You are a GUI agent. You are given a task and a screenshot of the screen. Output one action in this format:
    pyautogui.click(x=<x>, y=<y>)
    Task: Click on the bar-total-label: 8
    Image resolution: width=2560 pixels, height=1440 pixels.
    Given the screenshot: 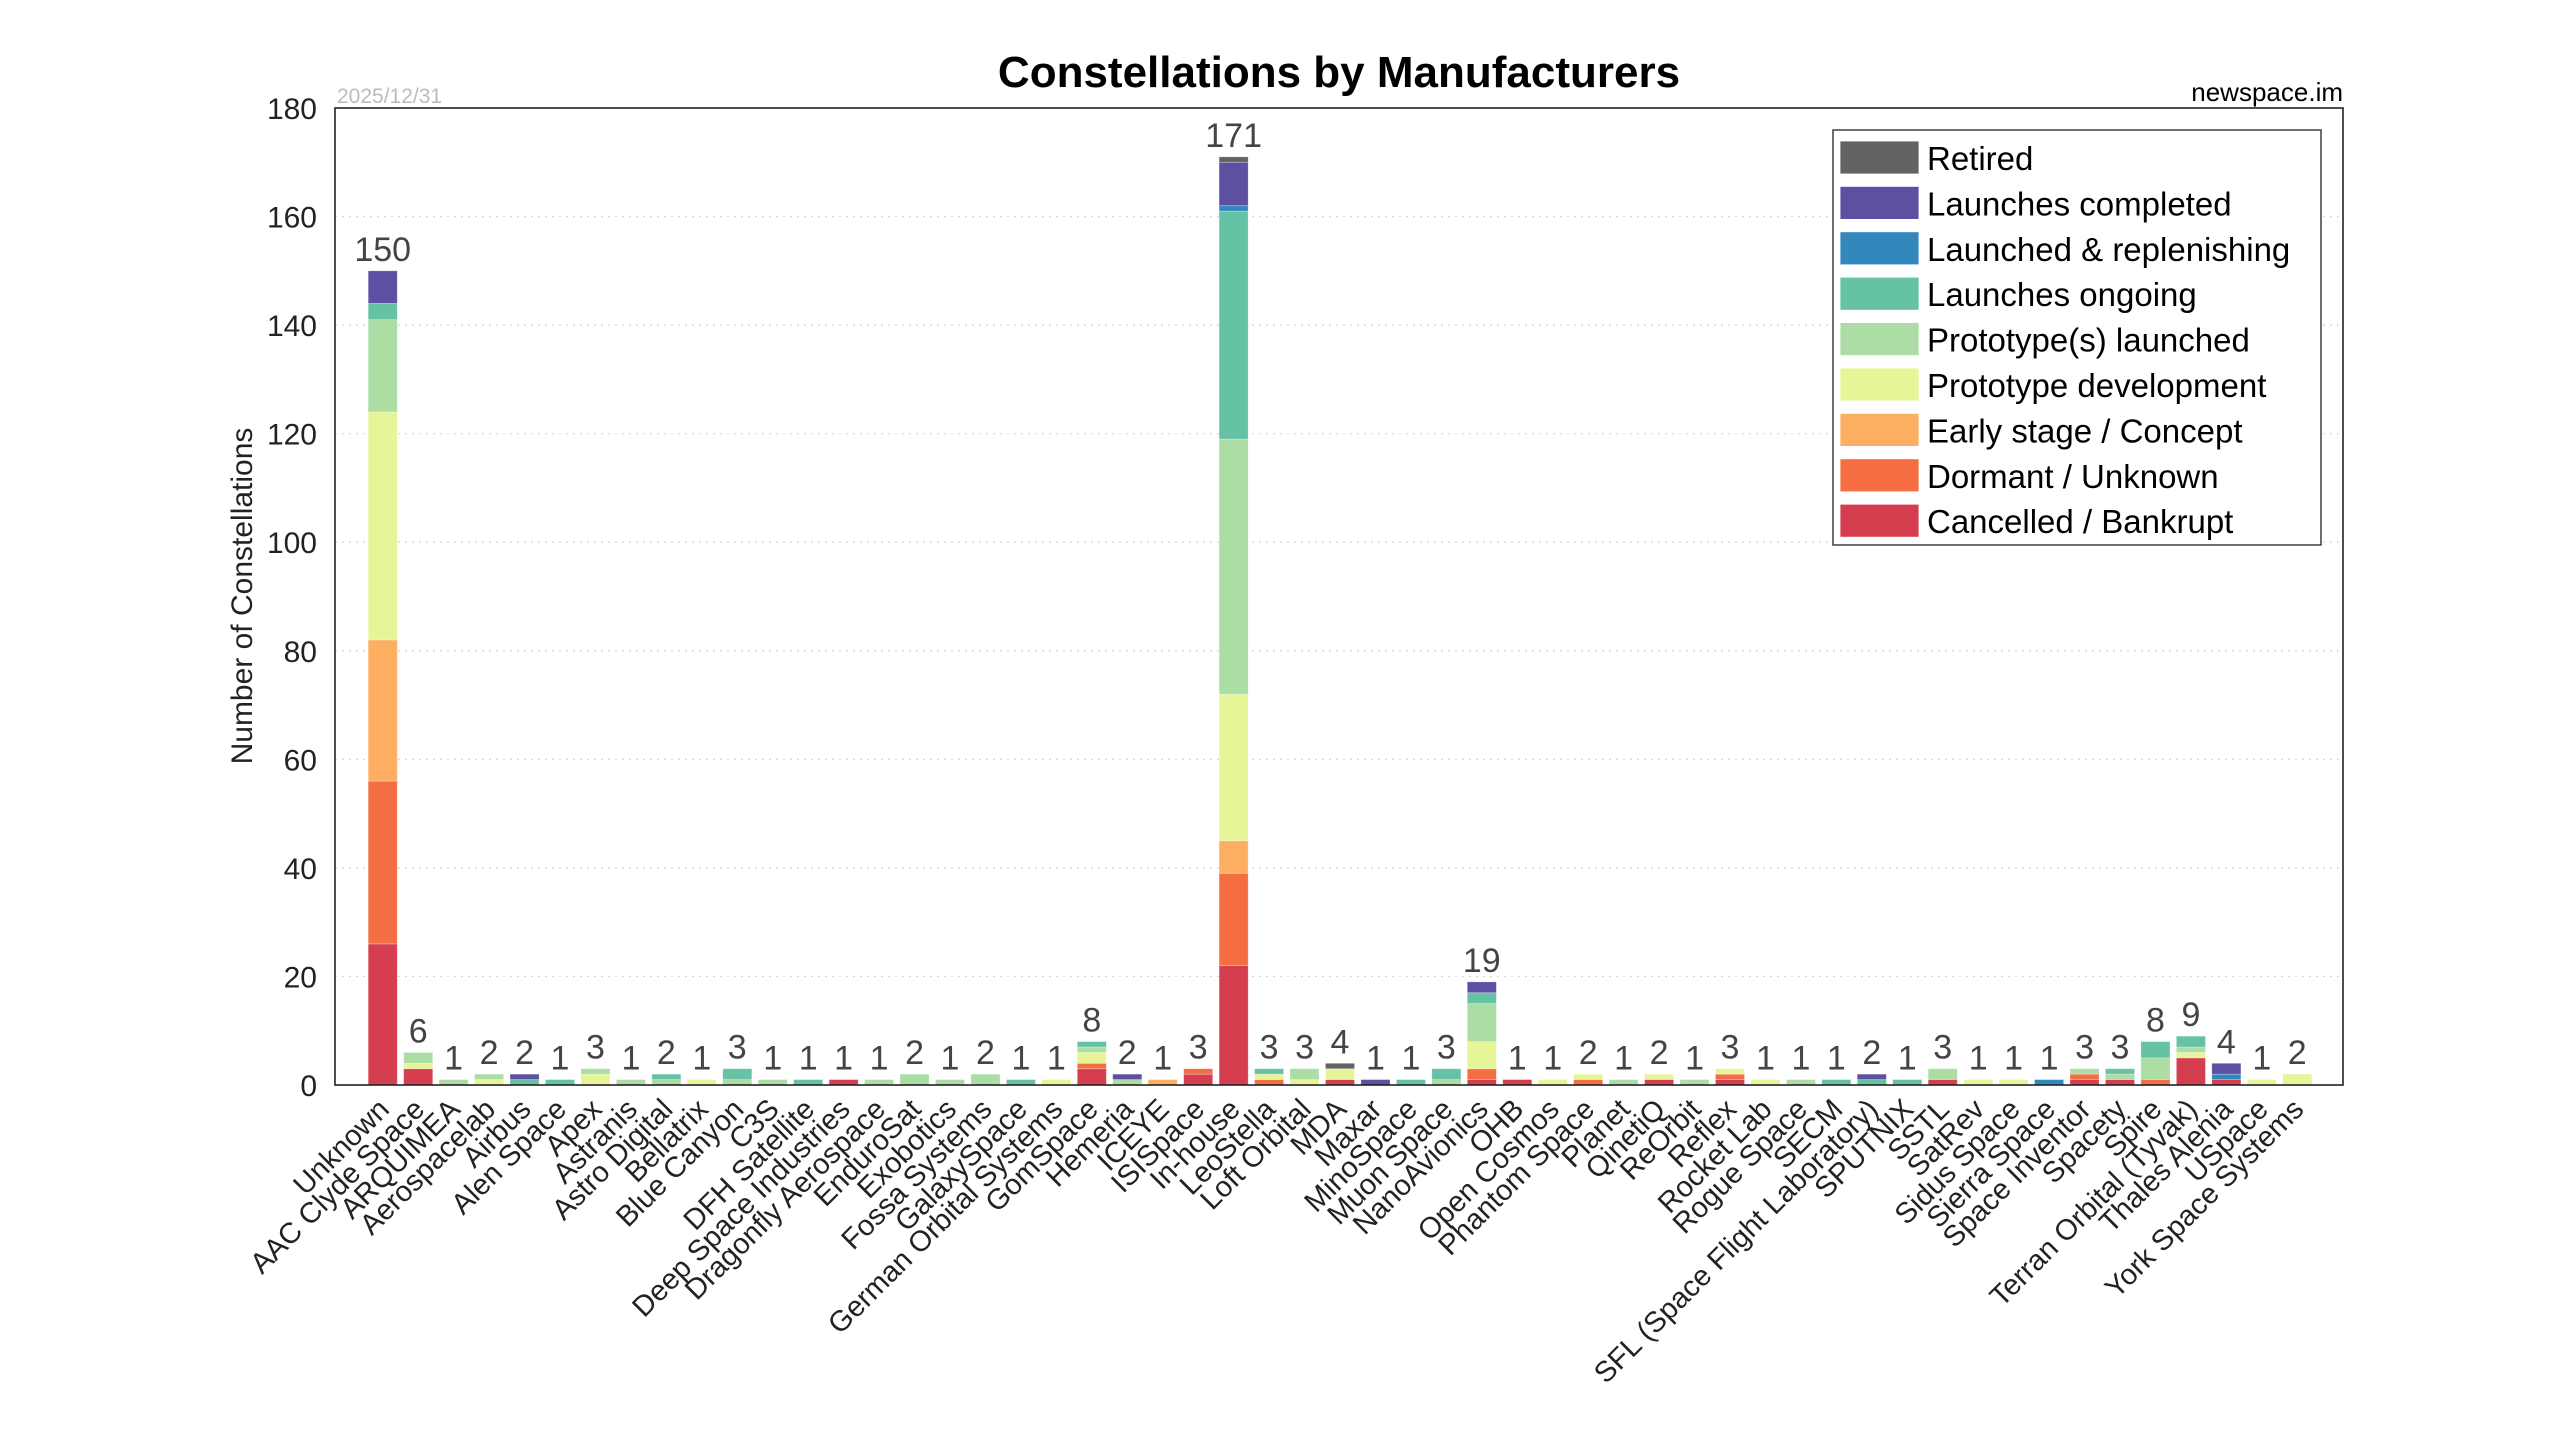 What is the action you would take?
    pyautogui.click(x=1091, y=1021)
    